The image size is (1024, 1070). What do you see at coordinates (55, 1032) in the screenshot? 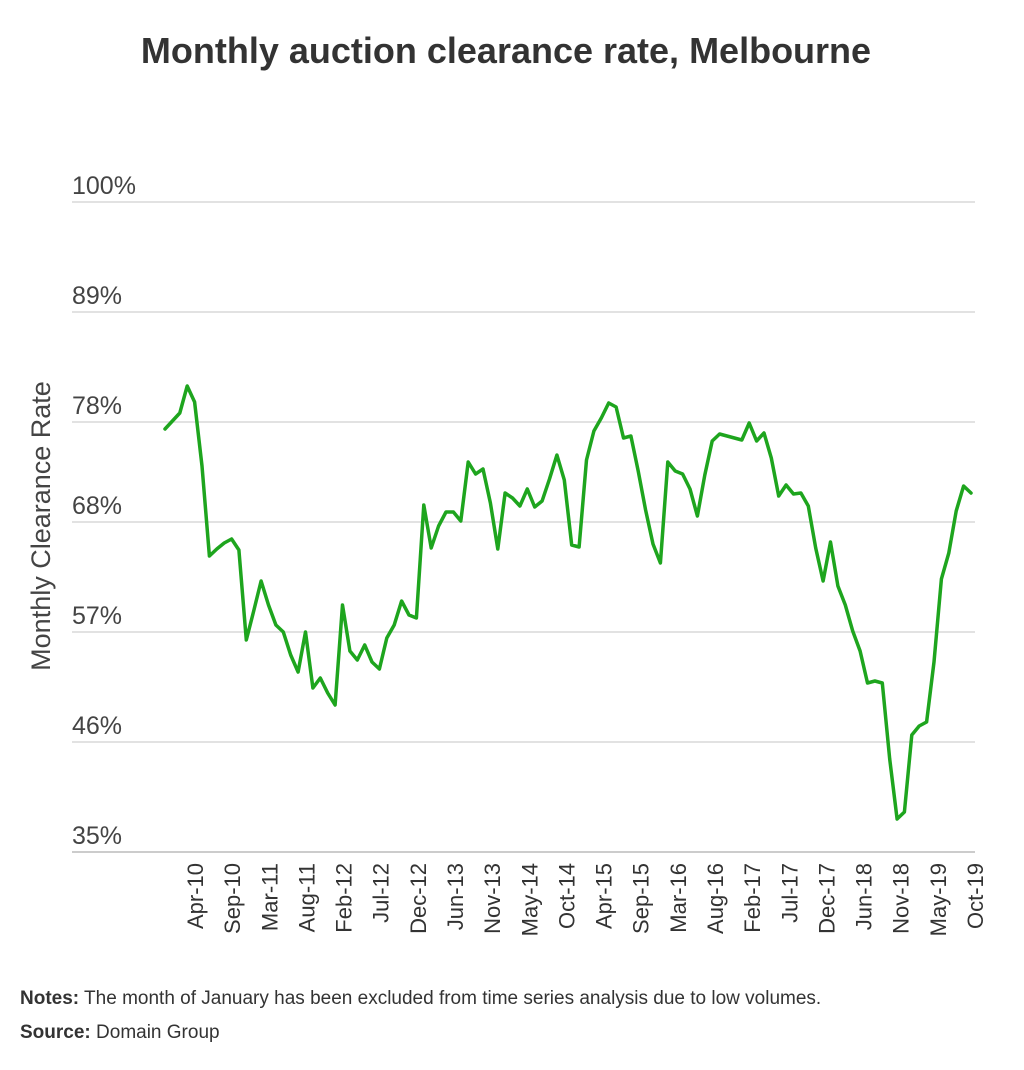
I see `source-label: Source:` at bounding box center [55, 1032].